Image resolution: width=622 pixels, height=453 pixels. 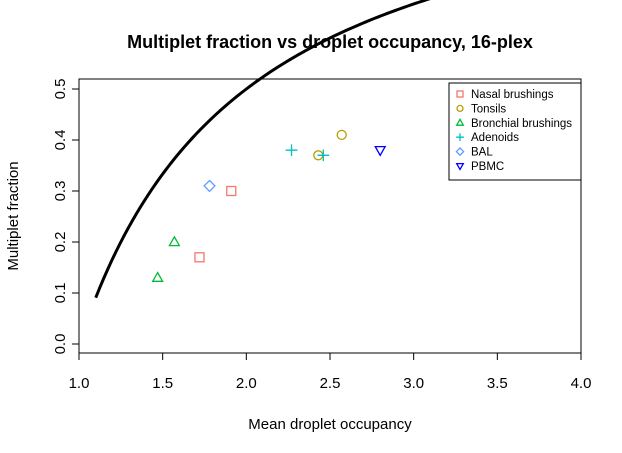 I want to click on x-axis: 1.0 1.5 2.0 2.5 3.0 3.5 4.0, so click(x=330, y=372).